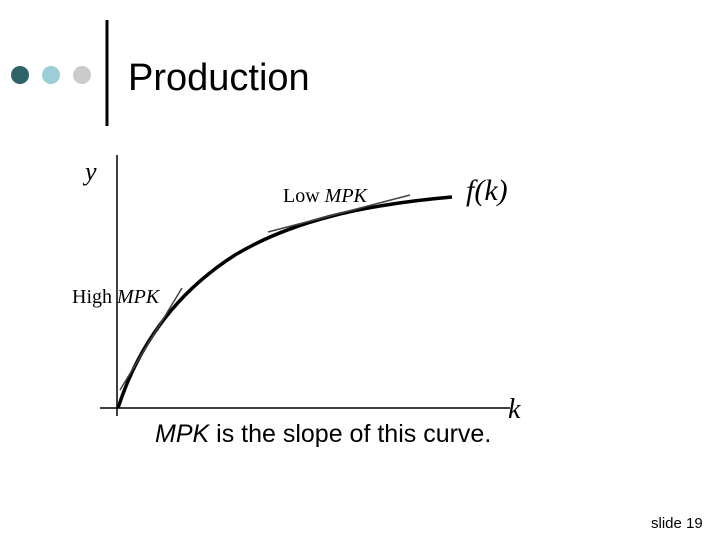 Image resolution: width=720 pixels, height=540 pixels. I want to click on label-prefix: High, so click(92, 297).